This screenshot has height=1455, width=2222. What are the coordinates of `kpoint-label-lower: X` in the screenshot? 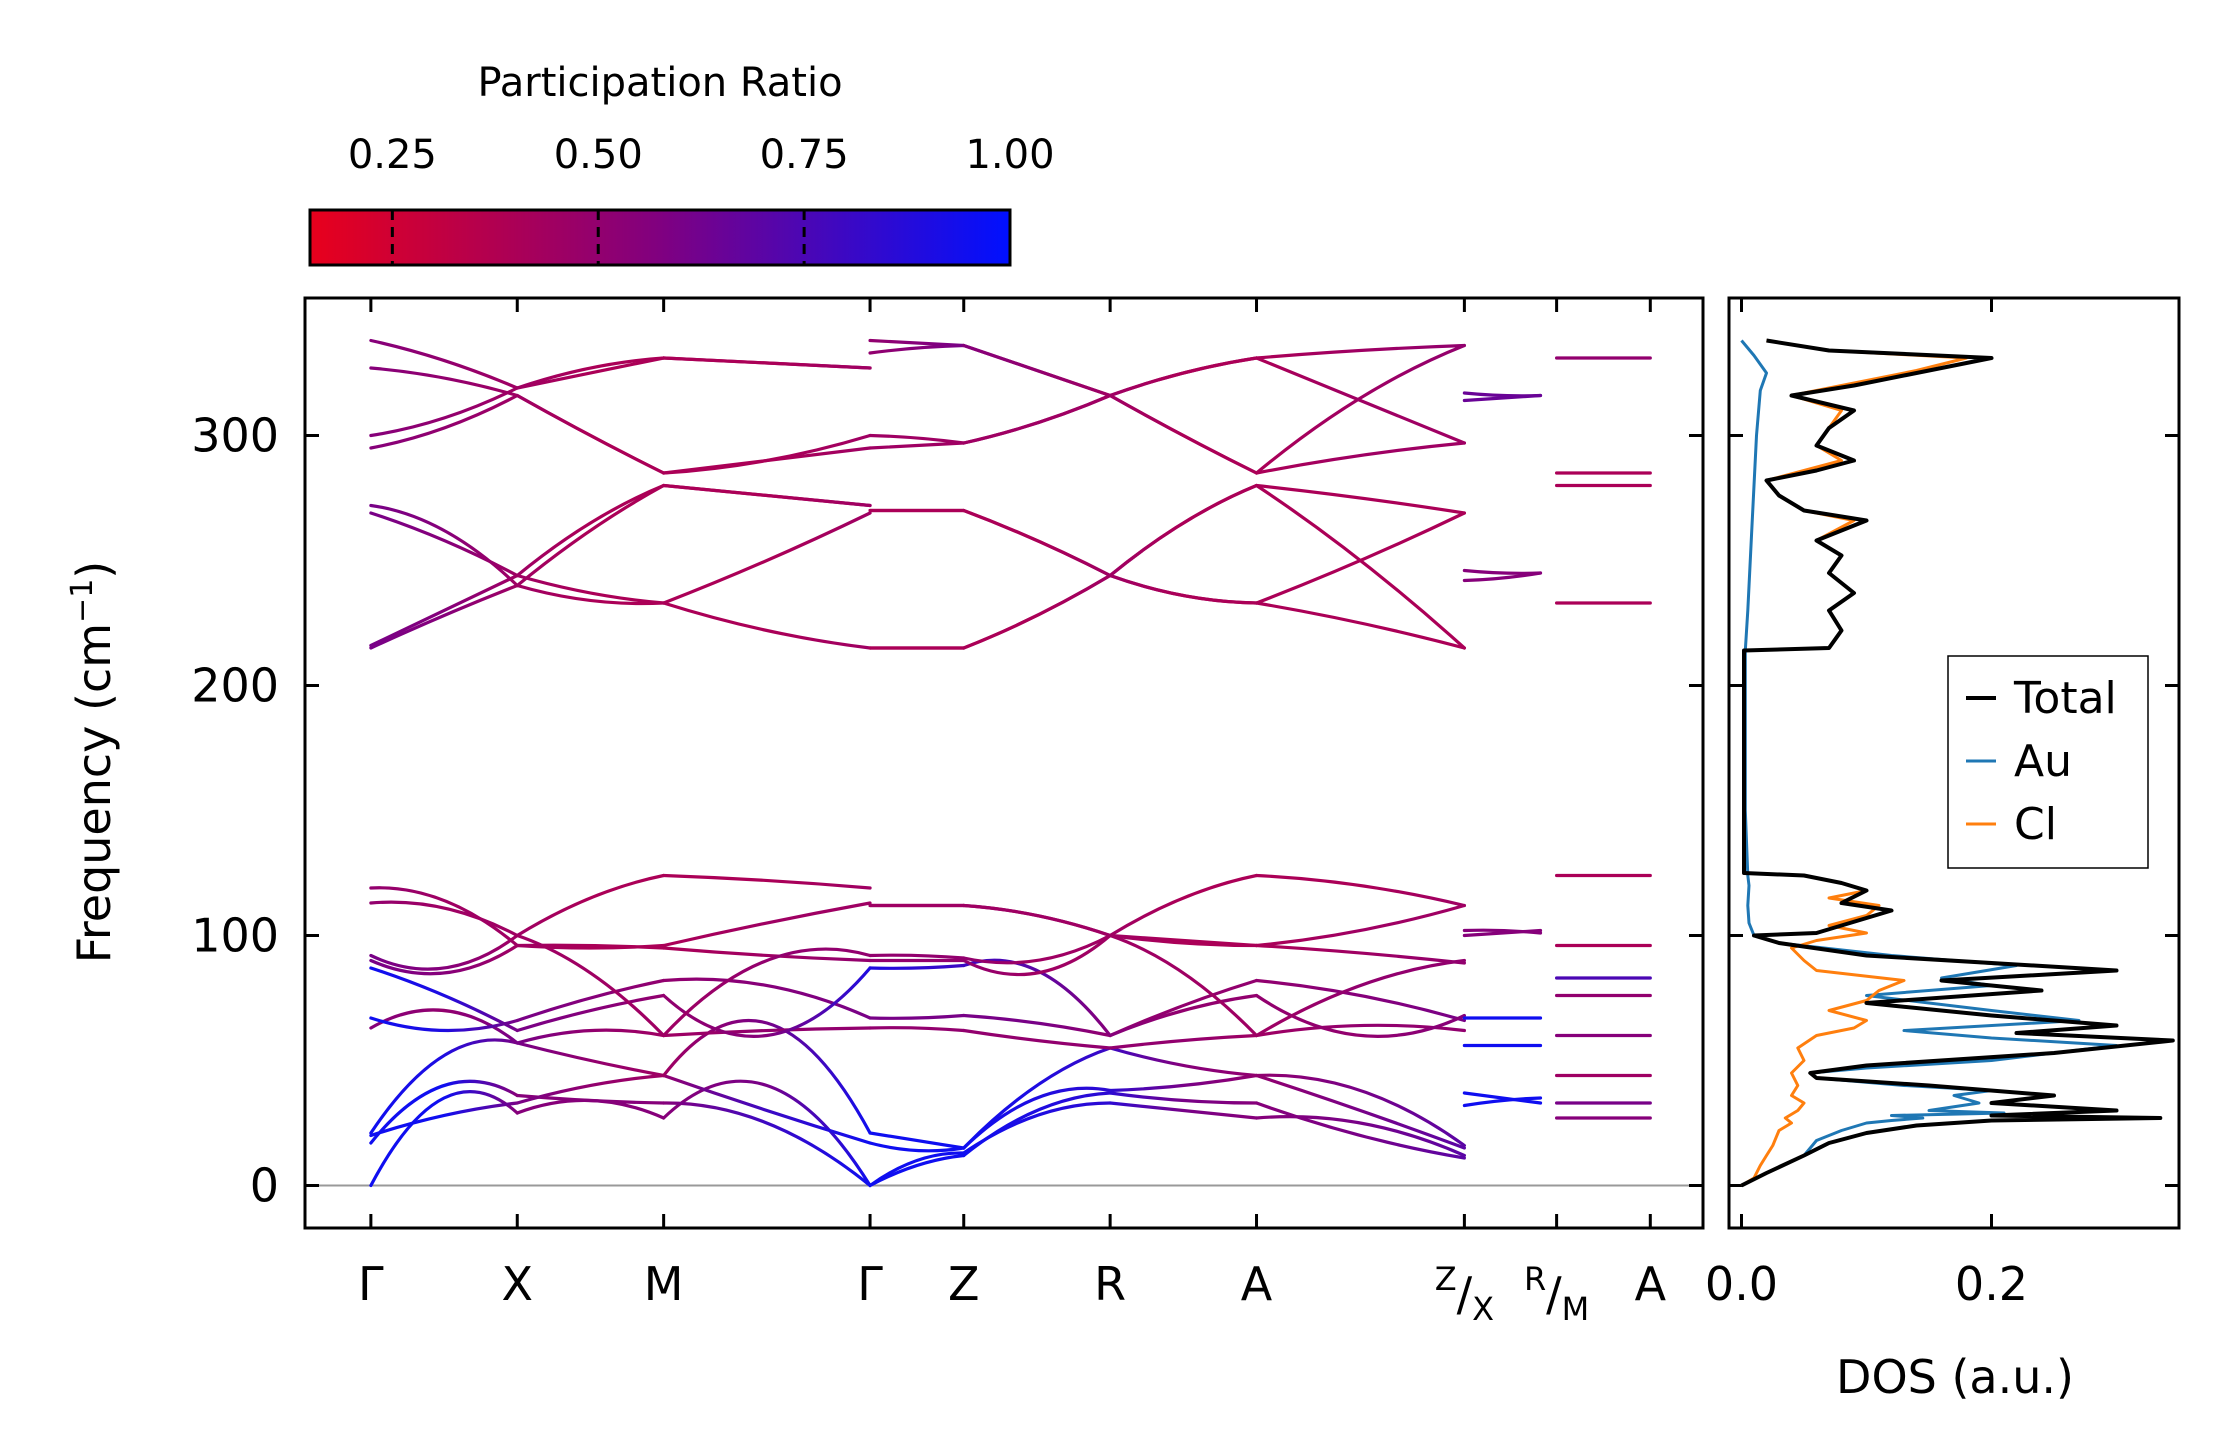 It's located at (1483, 1309).